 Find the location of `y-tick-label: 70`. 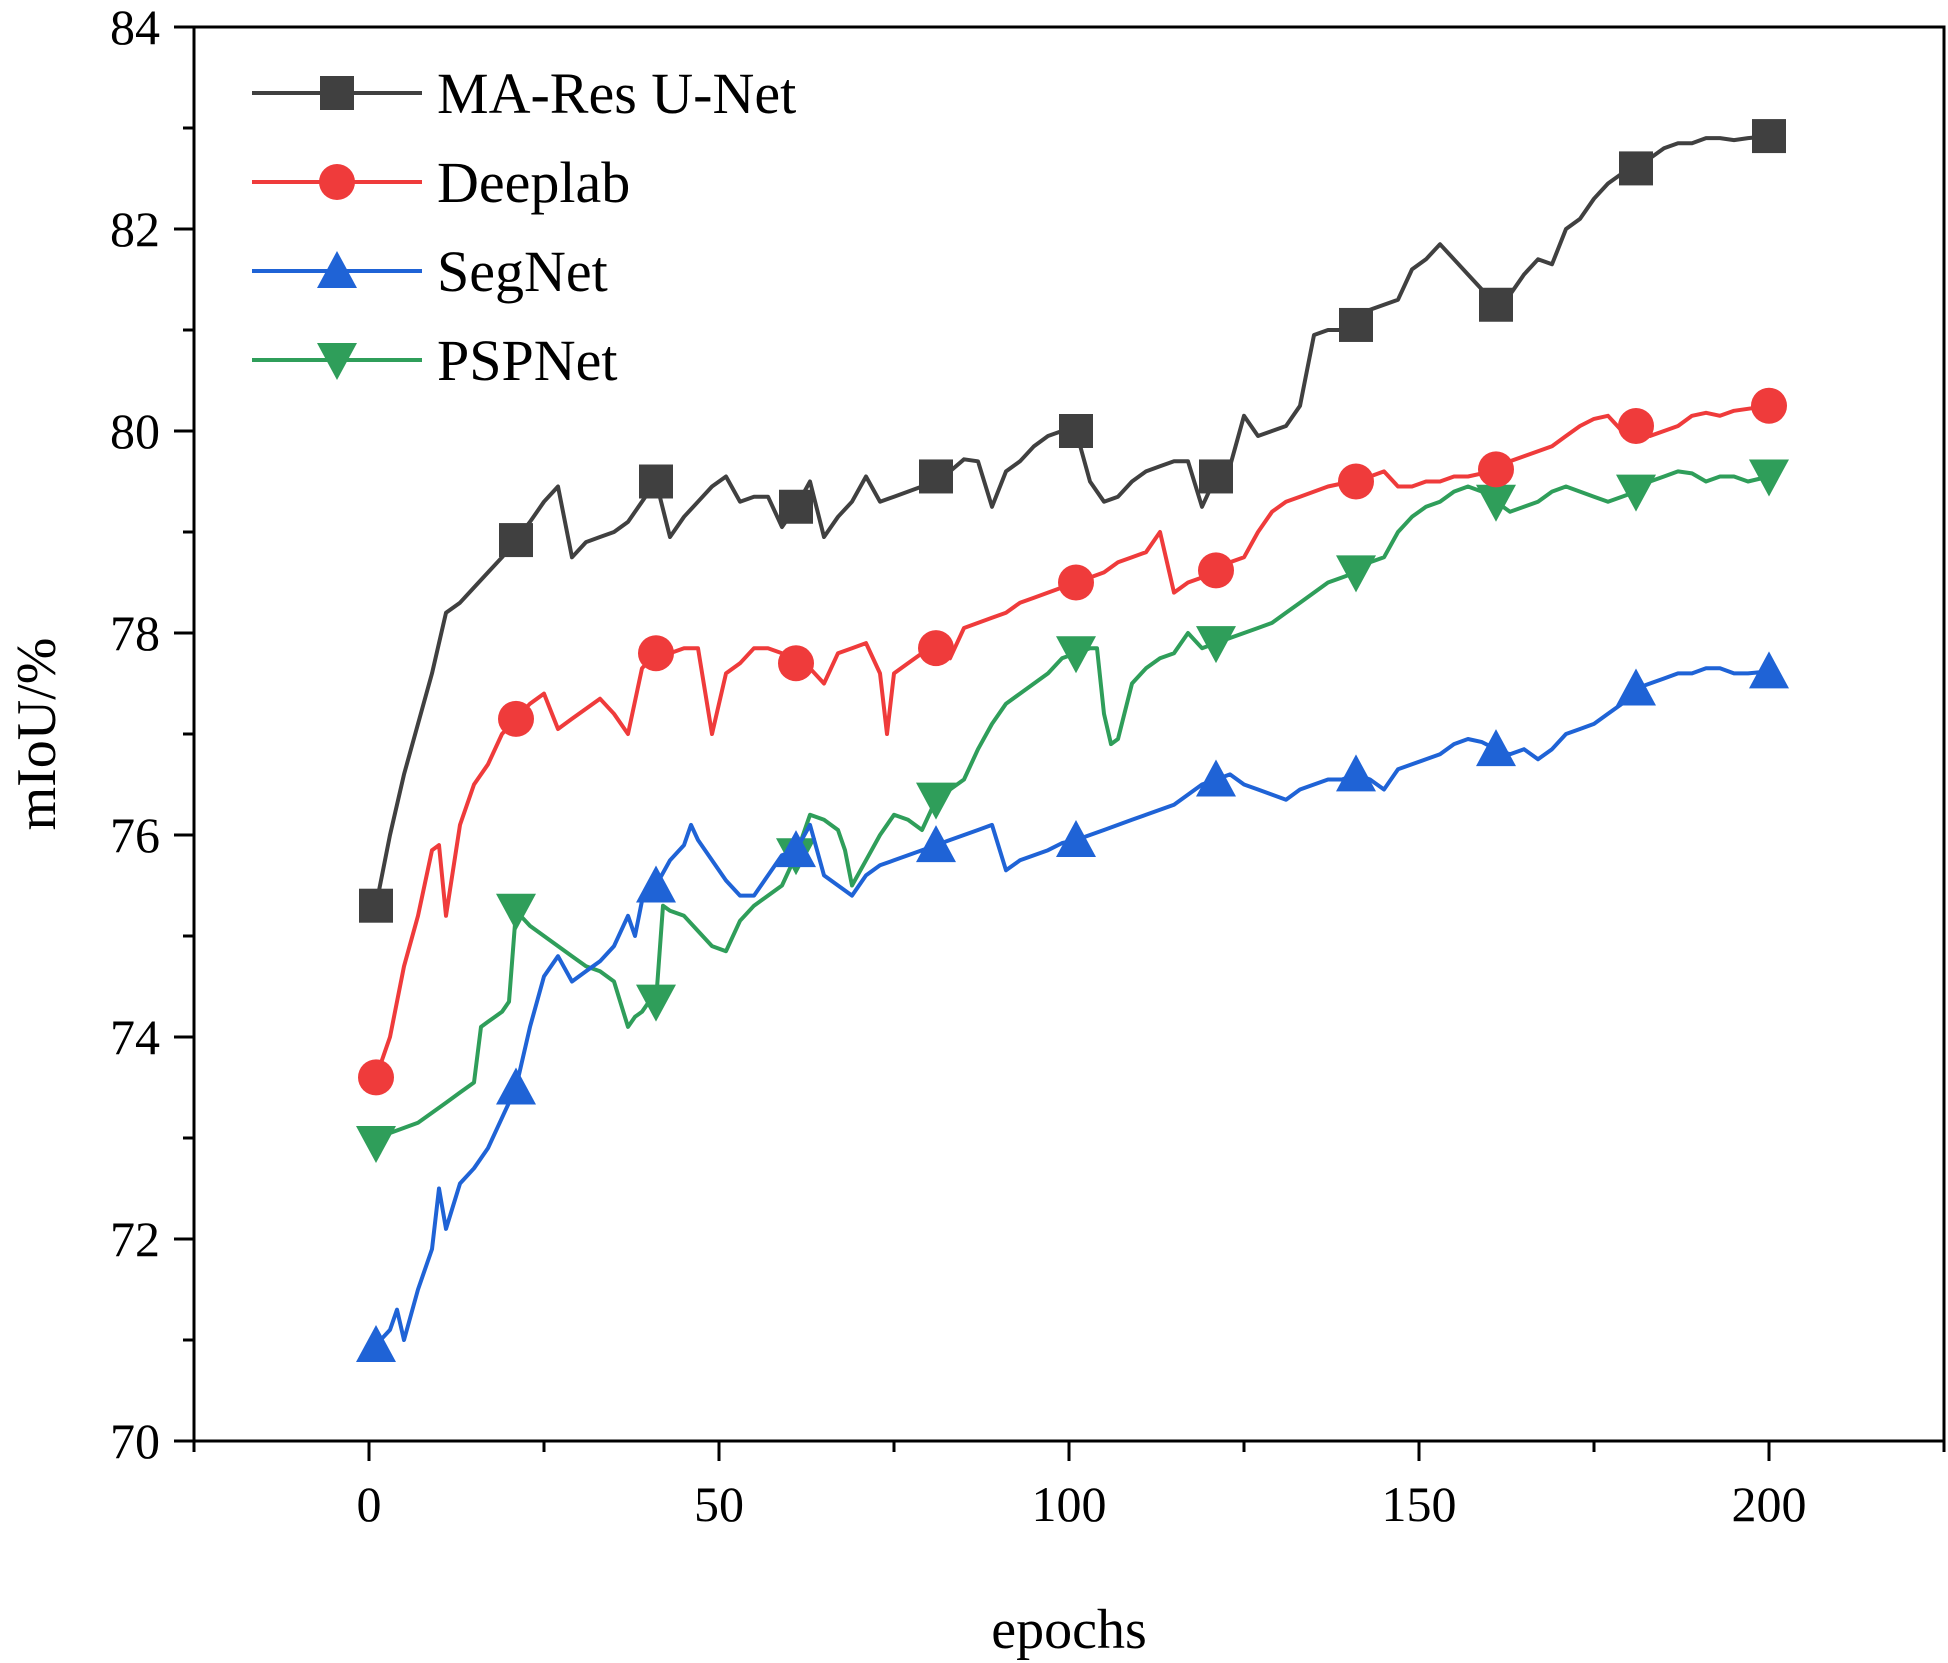

y-tick-label: 70 is located at coordinates (135, 1441).